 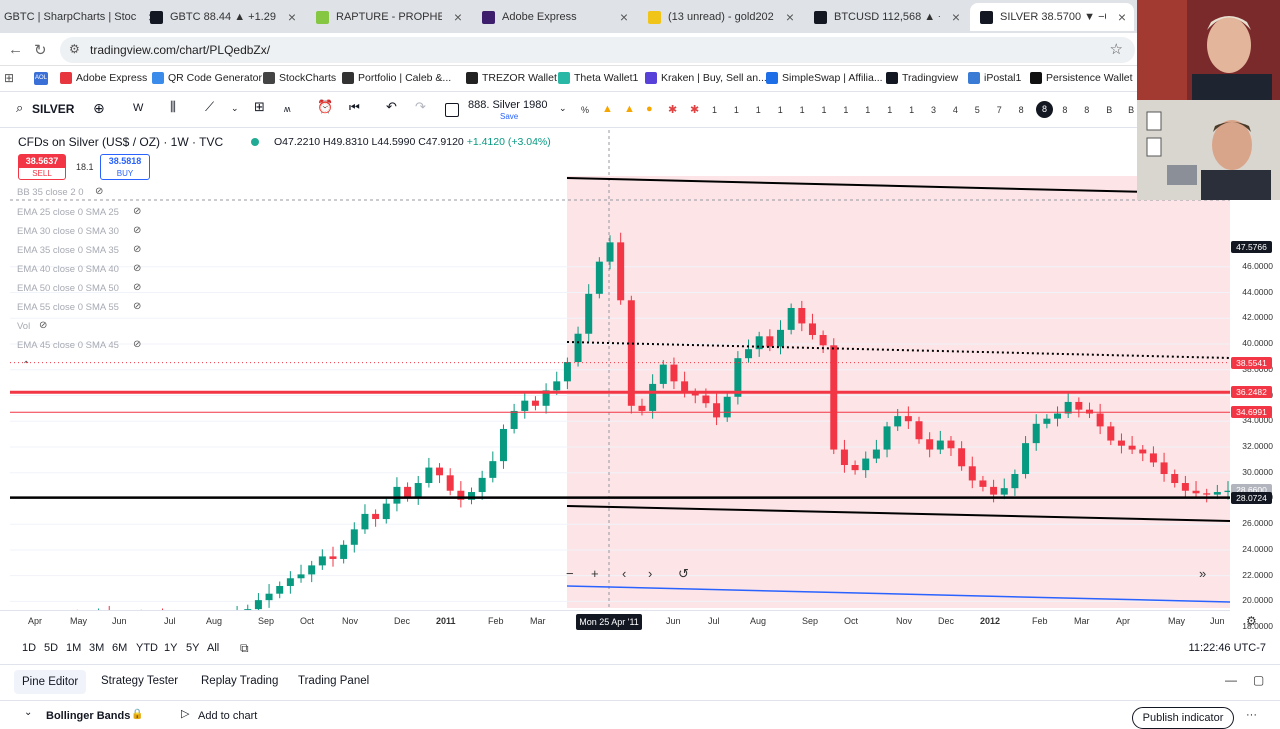 I want to click on clock: 11:22:46 UTC-7, so click(x=1227, y=648).